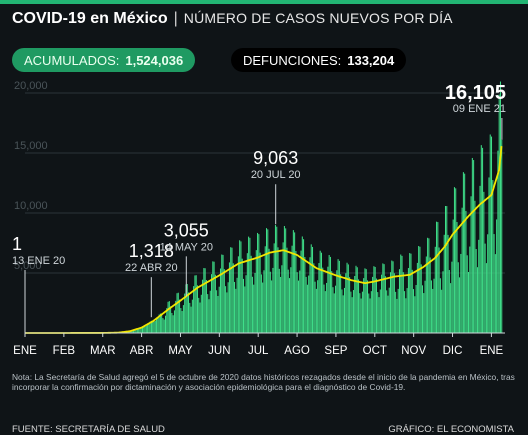 This screenshot has width=528, height=435. What do you see at coordinates (297, 351) in the screenshot?
I see `x-tick-label: AGO` at bounding box center [297, 351].